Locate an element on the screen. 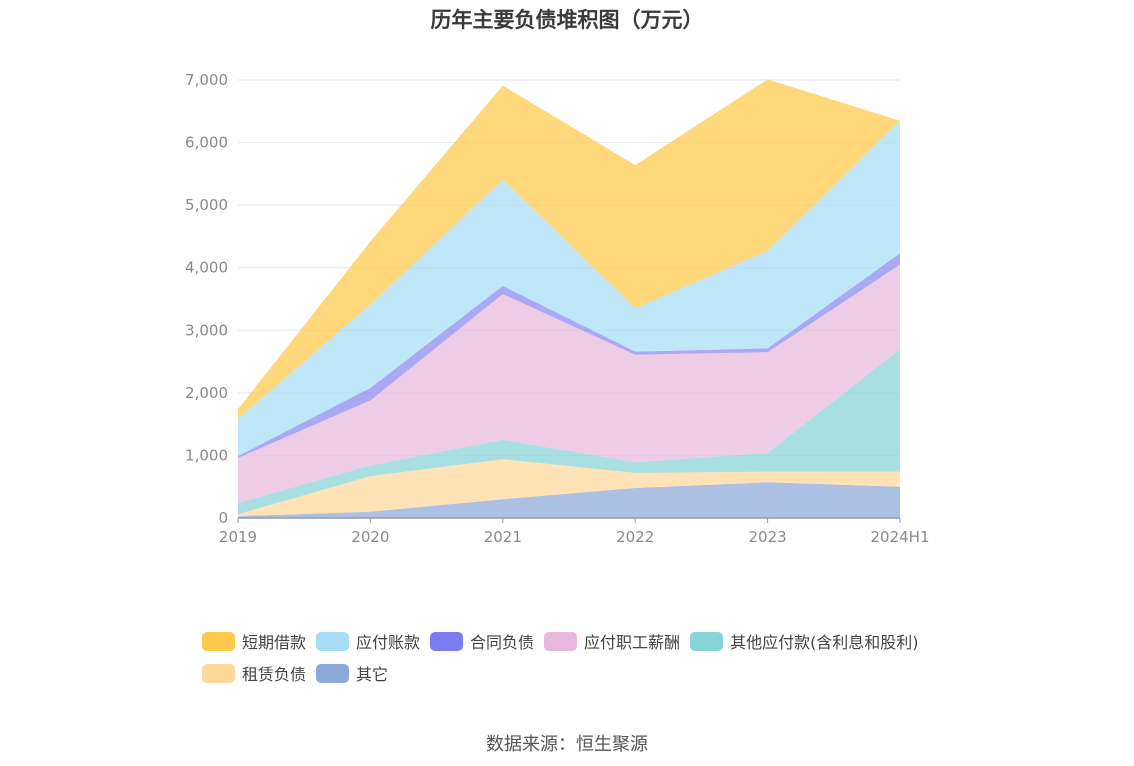 The width and height of the screenshot is (1134, 766). data-source: 数据来源：恒生聚源 is located at coordinates (567, 744).